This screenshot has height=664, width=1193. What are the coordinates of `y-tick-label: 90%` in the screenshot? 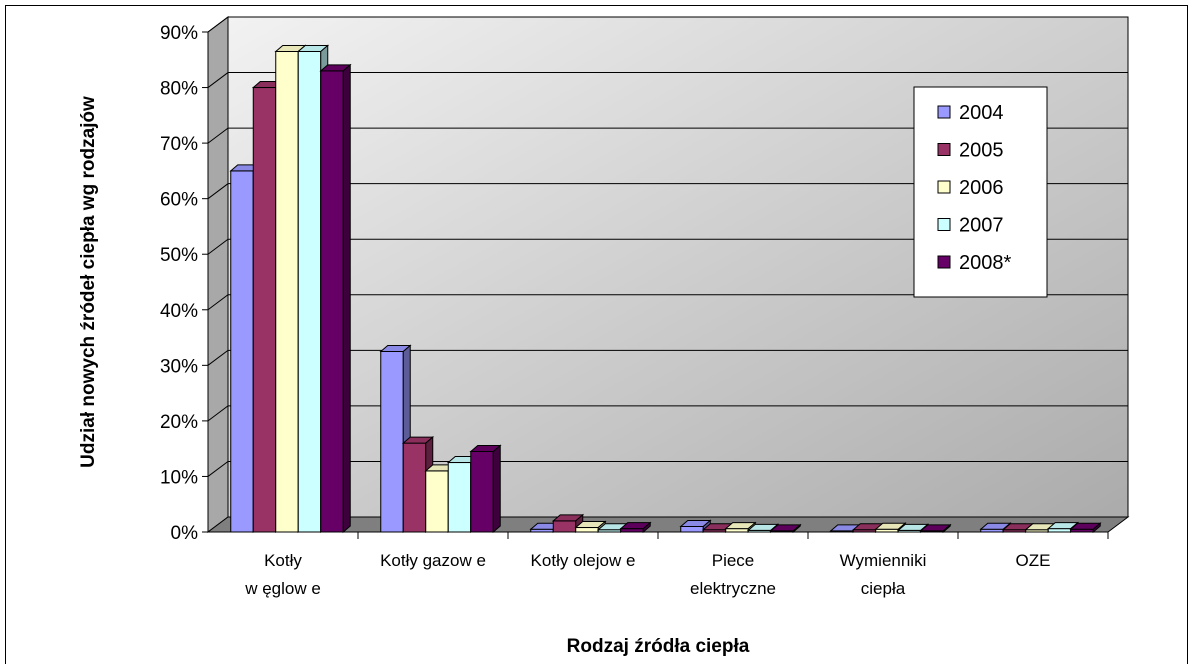 It's located at (179, 33).